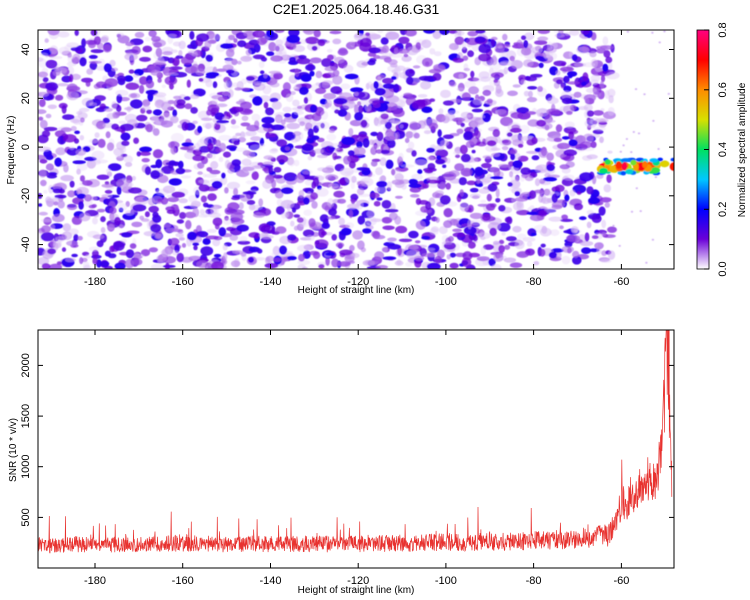 This screenshot has width=750, height=600. What do you see at coordinates (446, 581) in the screenshot?
I see `x-tick-label: -100` at bounding box center [446, 581].